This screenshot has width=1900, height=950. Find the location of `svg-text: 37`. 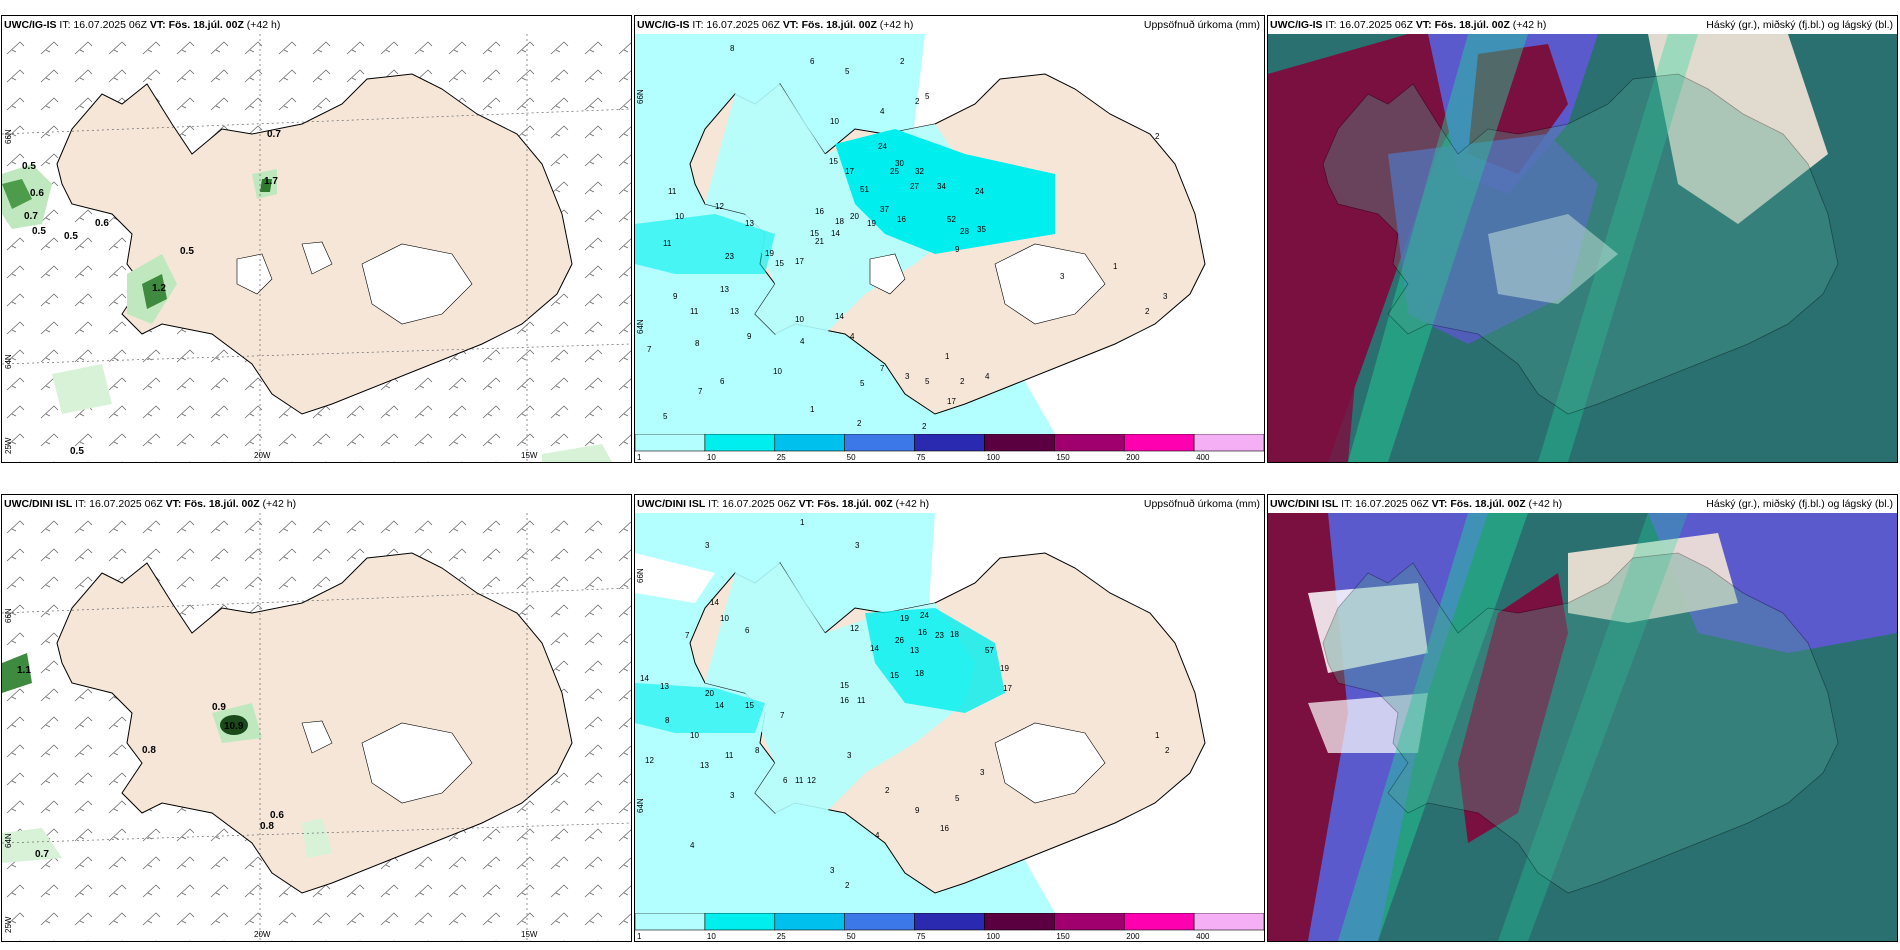

svg-text: 37 is located at coordinates (884, 209).